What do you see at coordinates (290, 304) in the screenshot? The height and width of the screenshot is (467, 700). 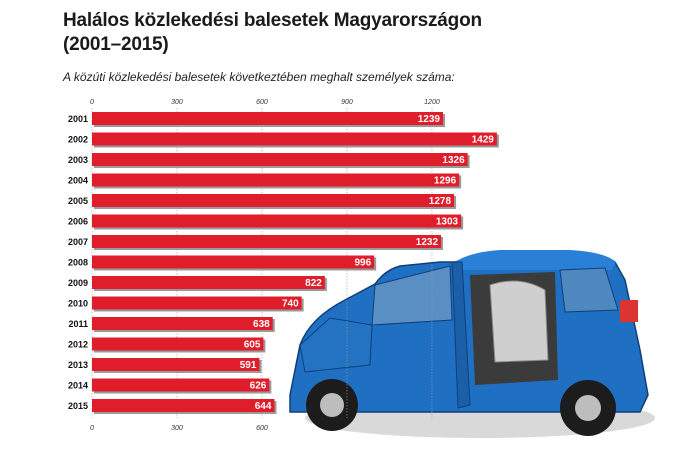 I see `value-label: 740` at bounding box center [290, 304].